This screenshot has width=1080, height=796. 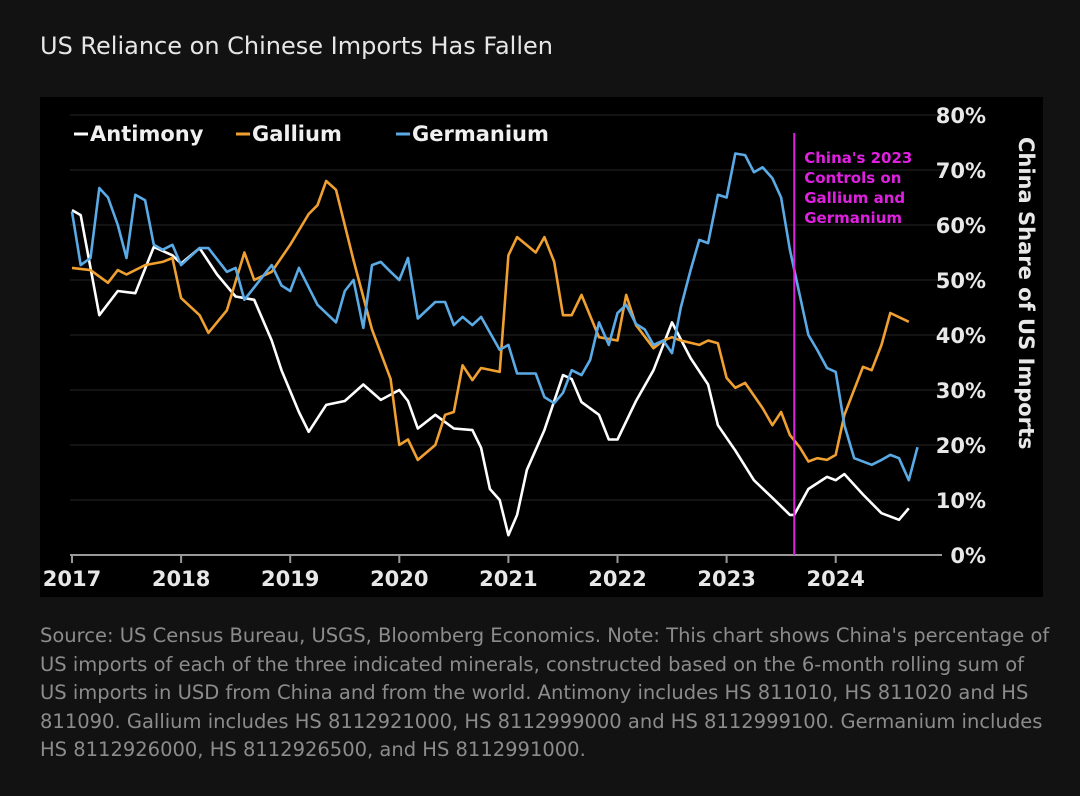 What do you see at coordinates (961, 336) in the screenshot?
I see `y-tick-label: 40%` at bounding box center [961, 336].